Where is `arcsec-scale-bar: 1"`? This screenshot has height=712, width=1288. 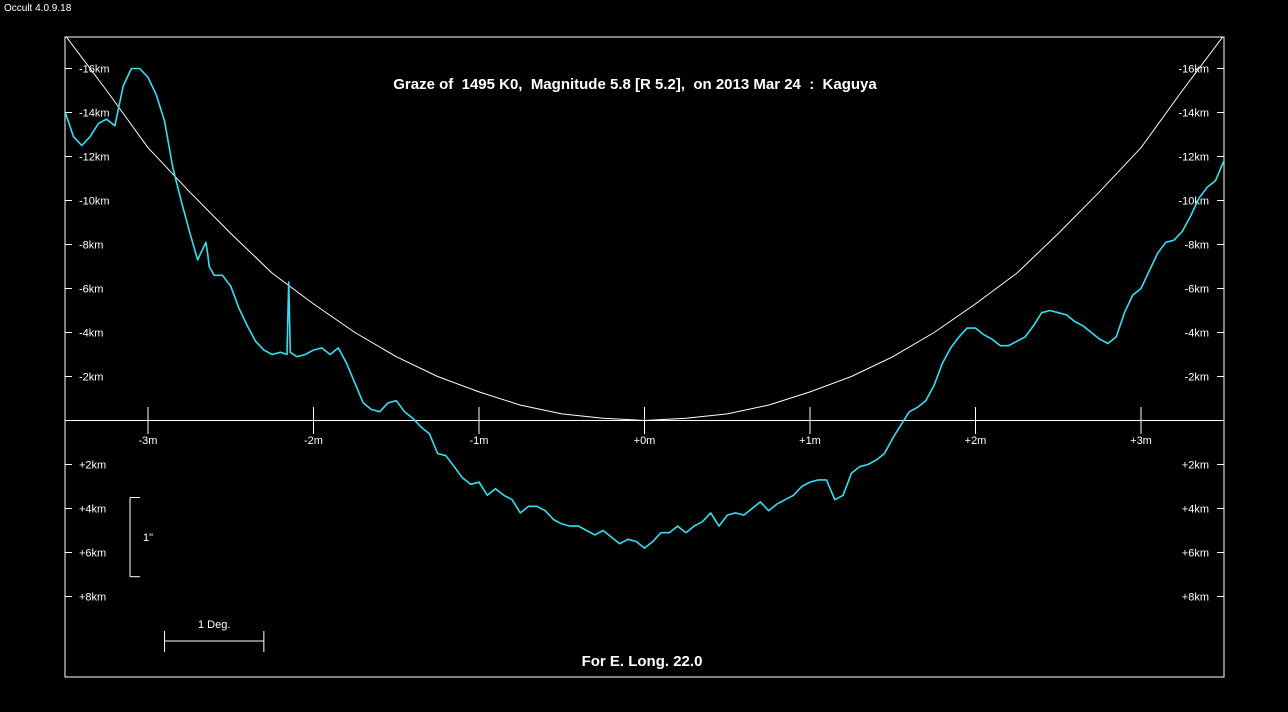 arcsec-scale-bar: 1" is located at coordinates (141, 537).